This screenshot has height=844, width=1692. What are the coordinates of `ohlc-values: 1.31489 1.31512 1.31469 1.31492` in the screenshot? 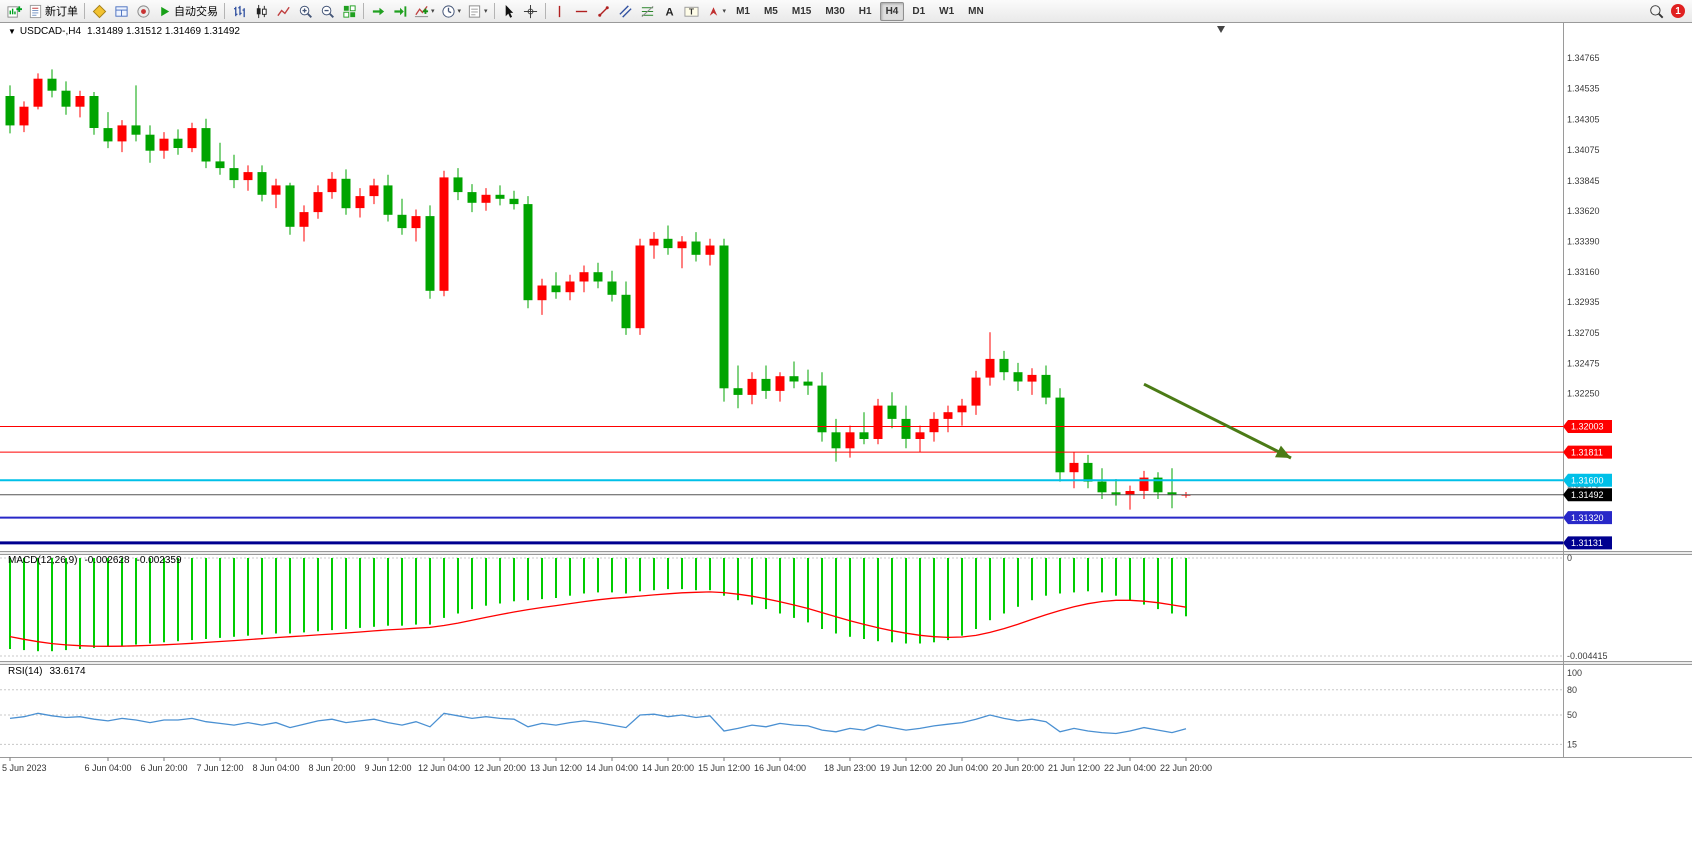 It's located at (163, 31).